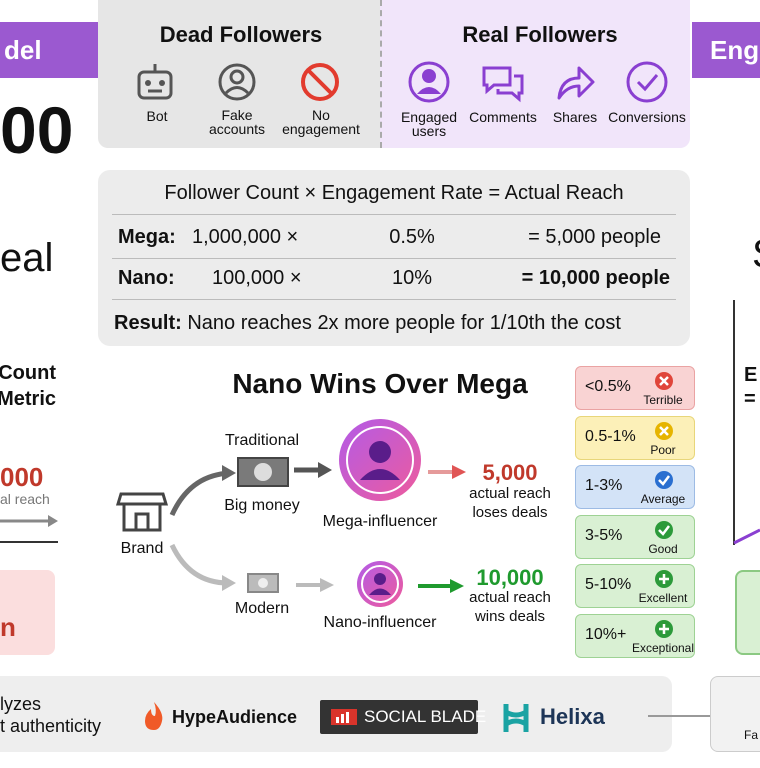  What do you see at coordinates (262, 440) in the screenshot?
I see `path-label: Traditional` at bounding box center [262, 440].